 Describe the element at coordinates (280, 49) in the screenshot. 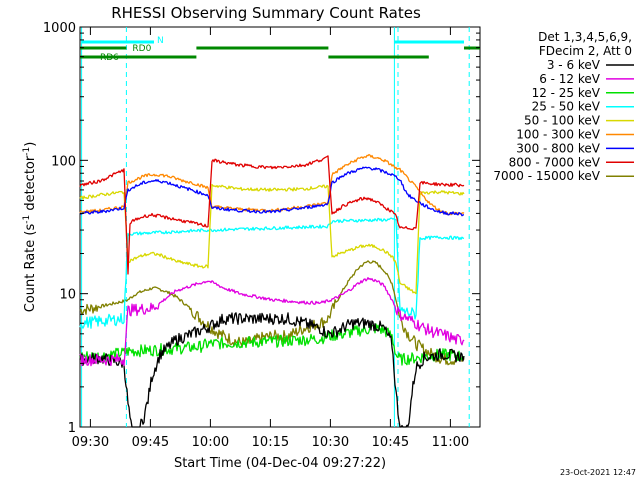

I see `mode-flag-bars: N RD0 RD6` at that location.